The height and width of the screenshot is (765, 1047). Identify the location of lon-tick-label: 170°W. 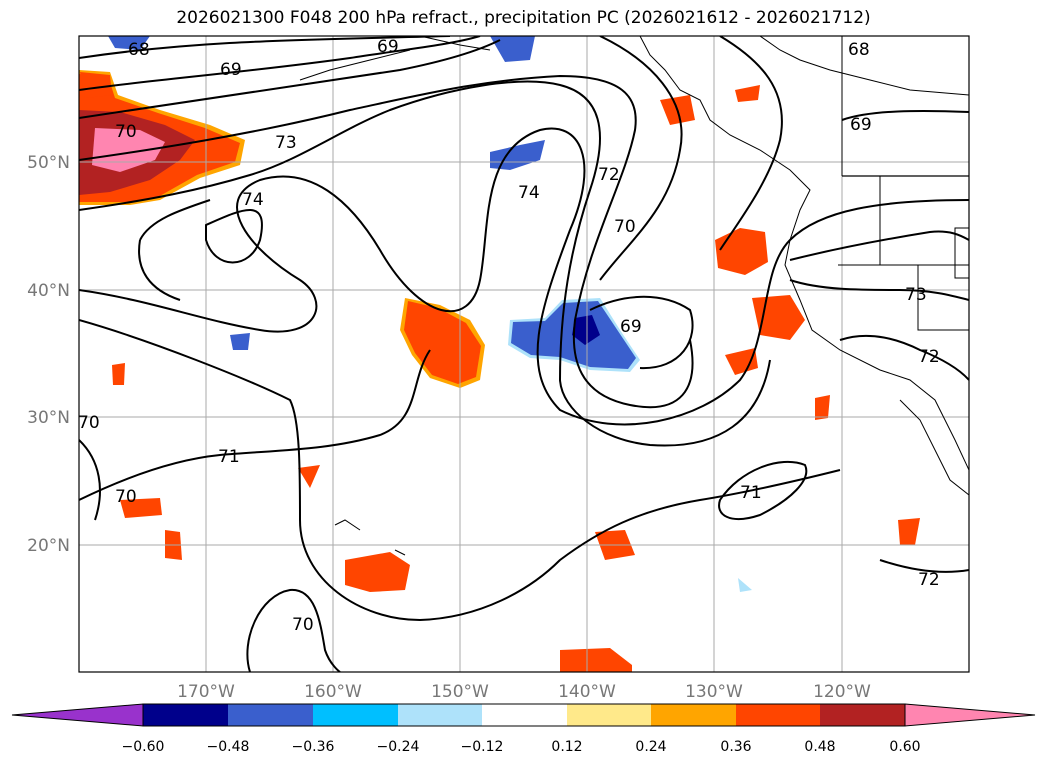
(206, 692).